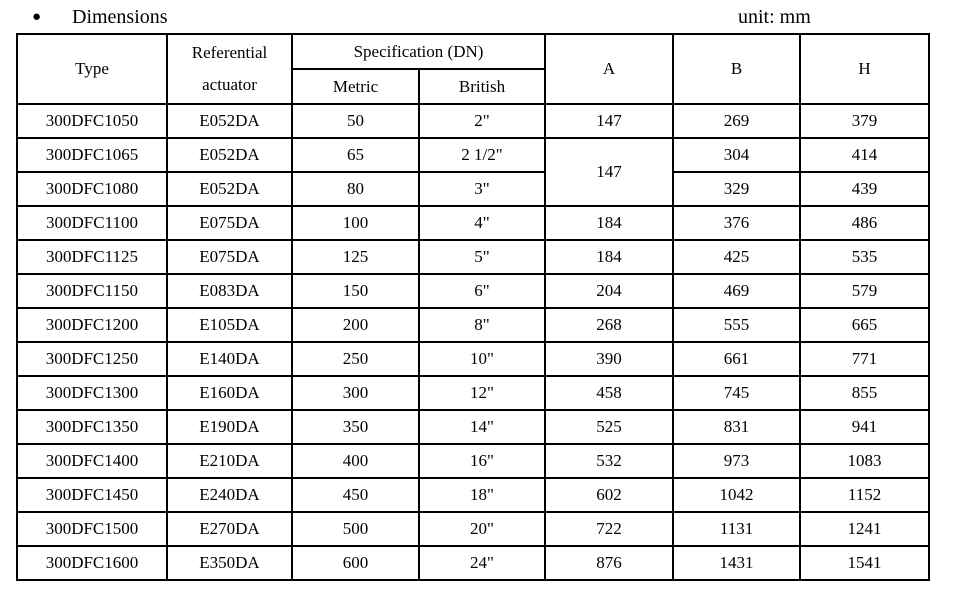 The width and height of the screenshot is (955, 590). What do you see at coordinates (609, 393) in the screenshot?
I see `cell-a: 458` at bounding box center [609, 393].